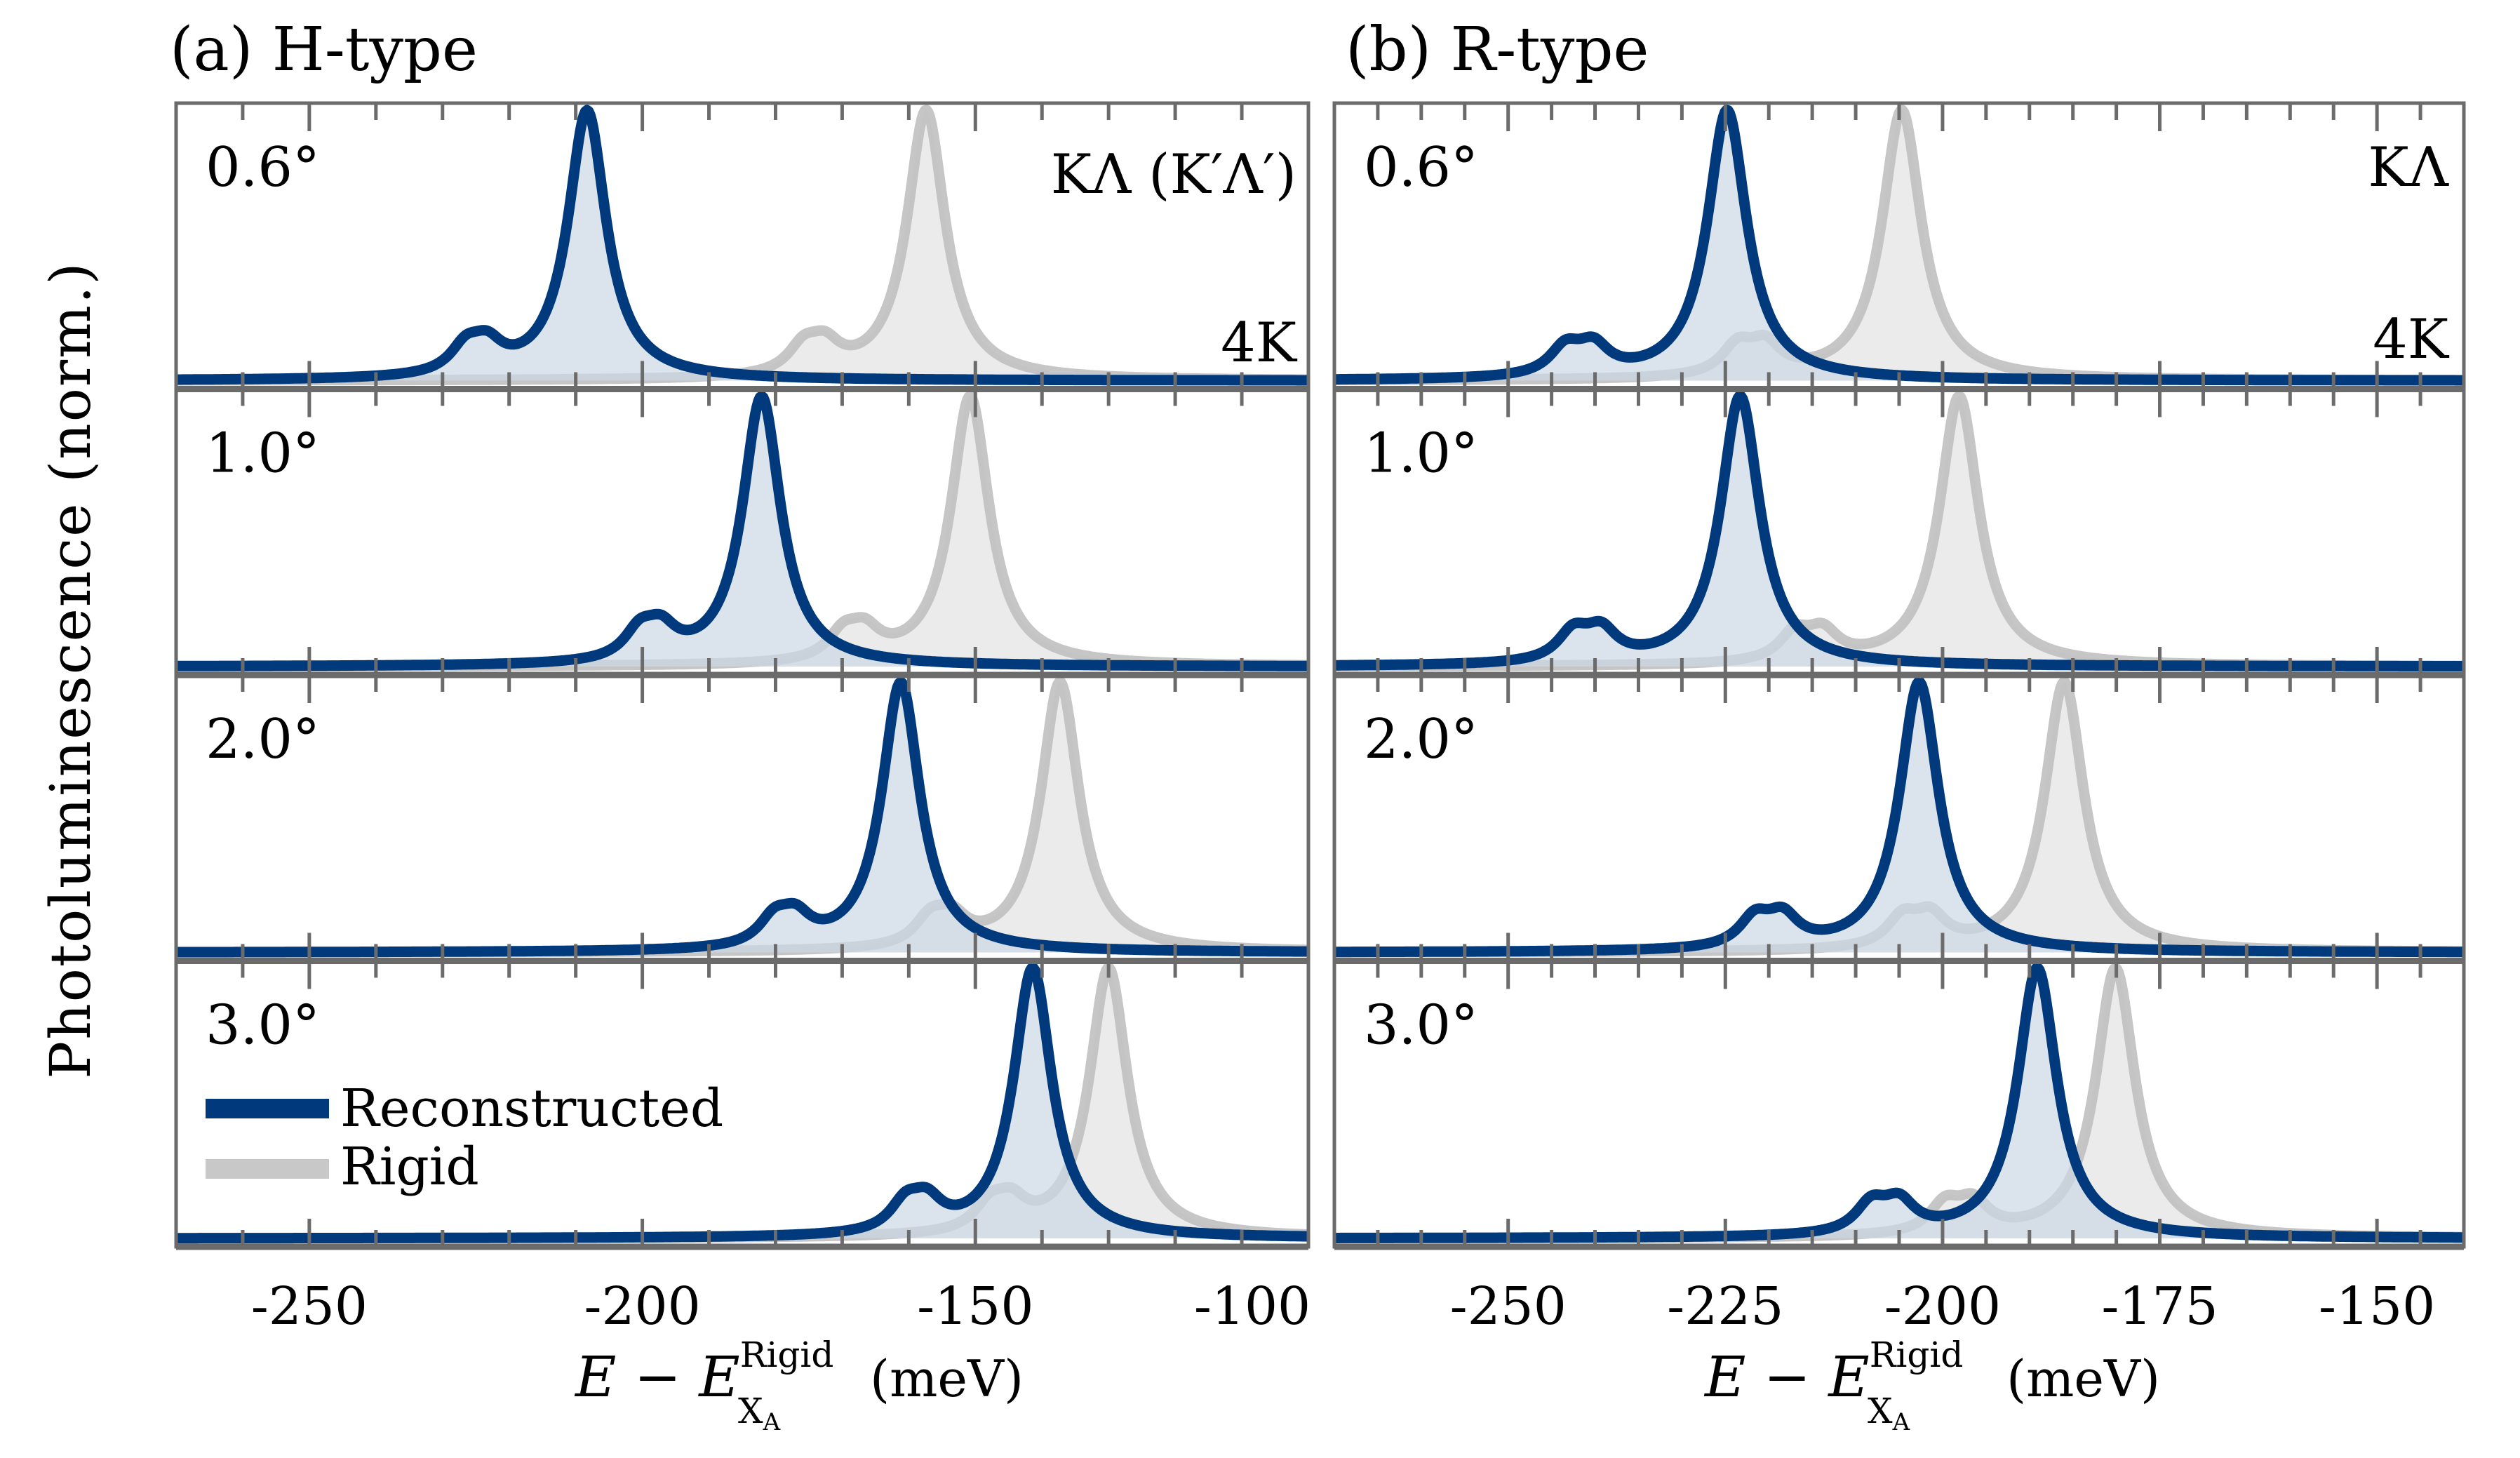 The height and width of the screenshot is (1458, 2520). Describe the element at coordinates (70, 669) in the screenshot. I see `y-axis-label: Photoluminescence (norm.)` at that location.